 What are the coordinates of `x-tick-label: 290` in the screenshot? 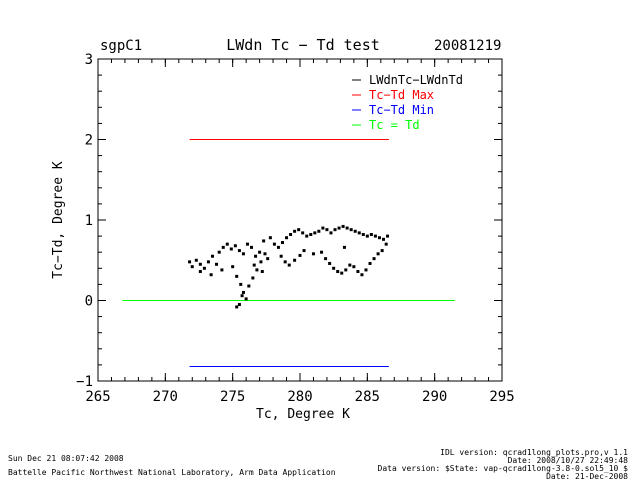 It's located at (434, 397).